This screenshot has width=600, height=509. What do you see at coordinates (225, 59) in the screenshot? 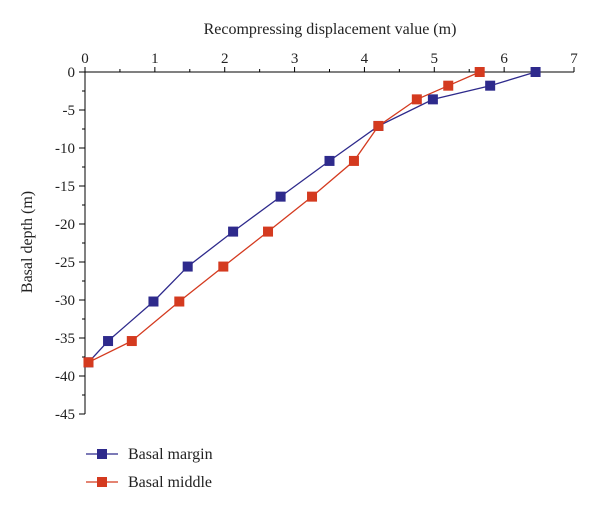
I see `x-tick-label: 2` at bounding box center [225, 59].